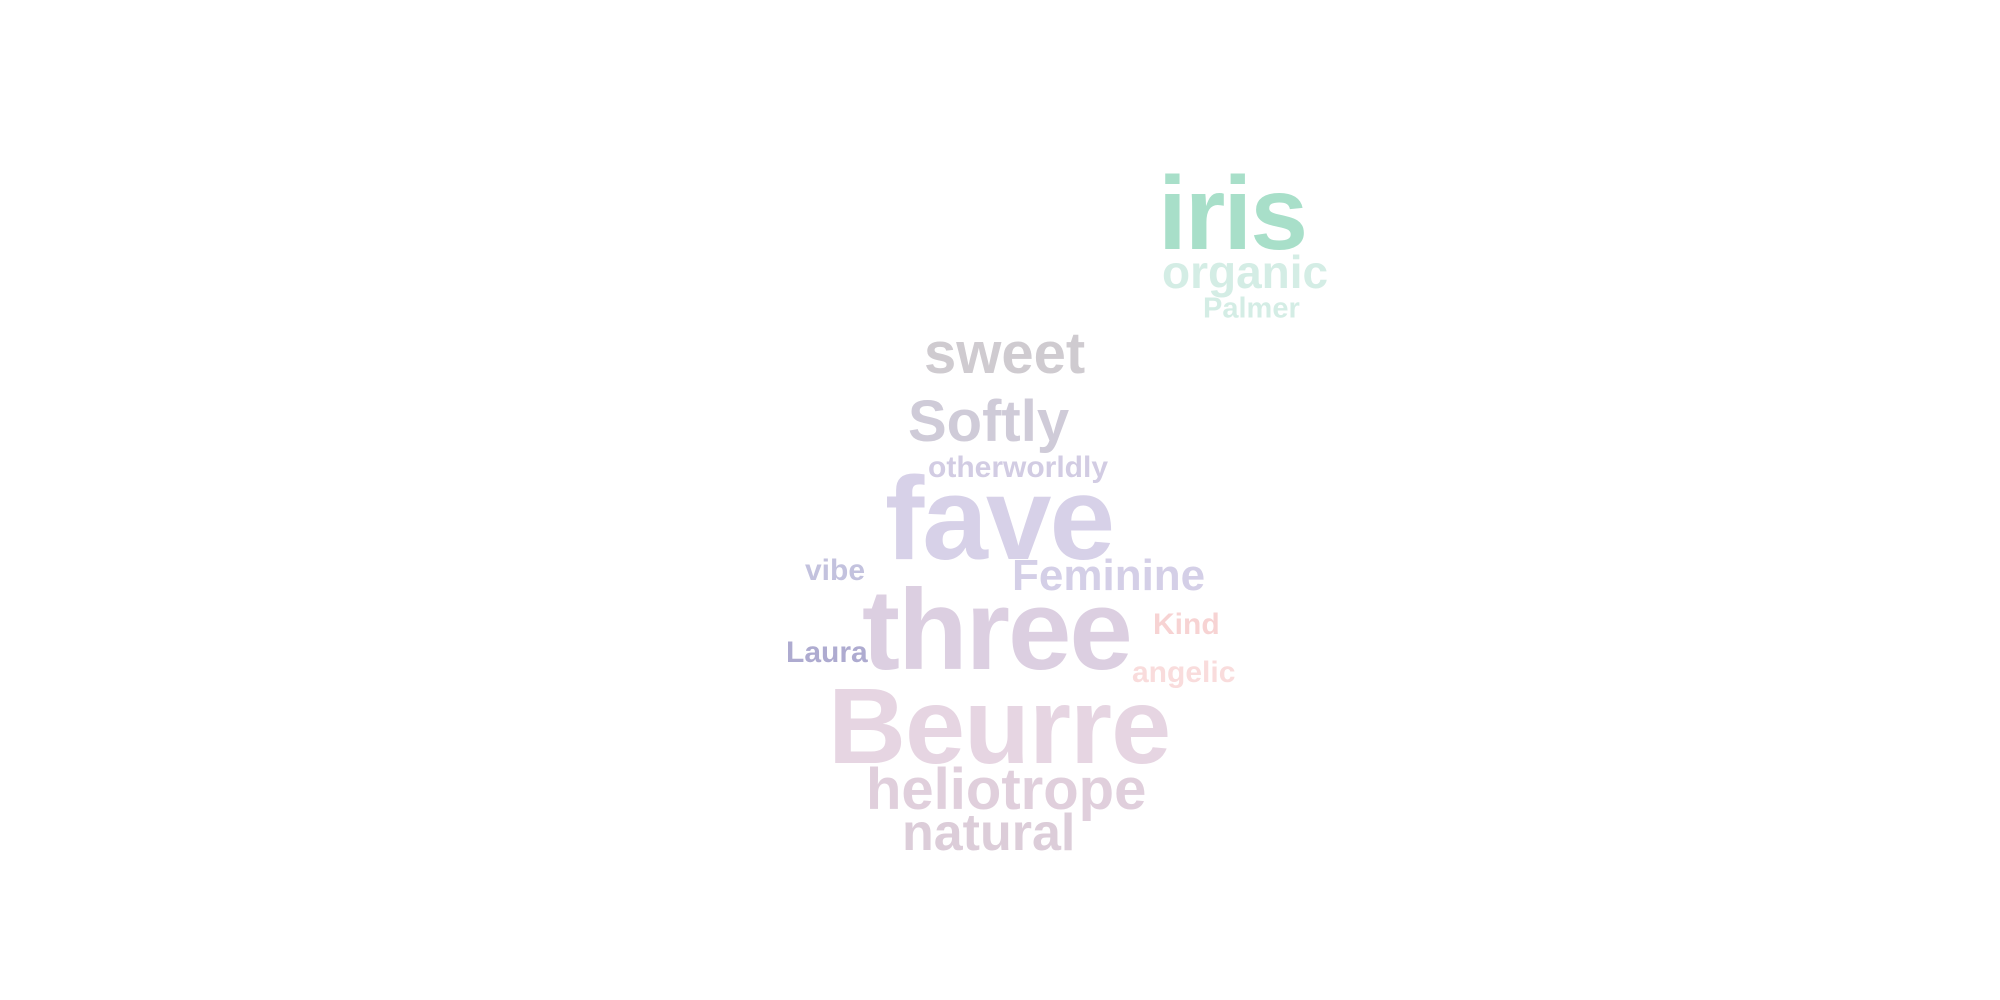 This screenshot has height=1000, width=2000. Describe the element at coordinates (997, 630) in the screenshot. I see `word-three: three` at that location.